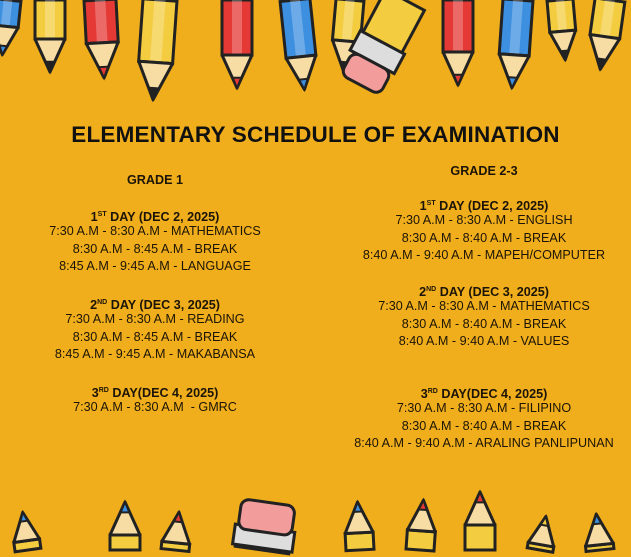 The image size is (631, 557). Describe the element at coordinates (155, 180) in the screenshot. I see `grade-heading: GRADE 1` at that location.